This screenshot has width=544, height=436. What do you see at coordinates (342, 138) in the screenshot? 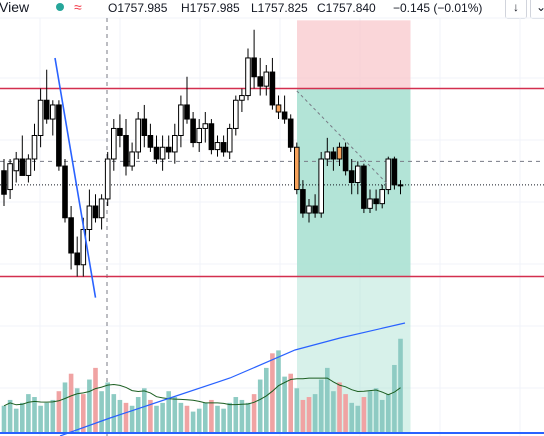
I see `forecast-dashed-line` at bounding box center [342, 138].